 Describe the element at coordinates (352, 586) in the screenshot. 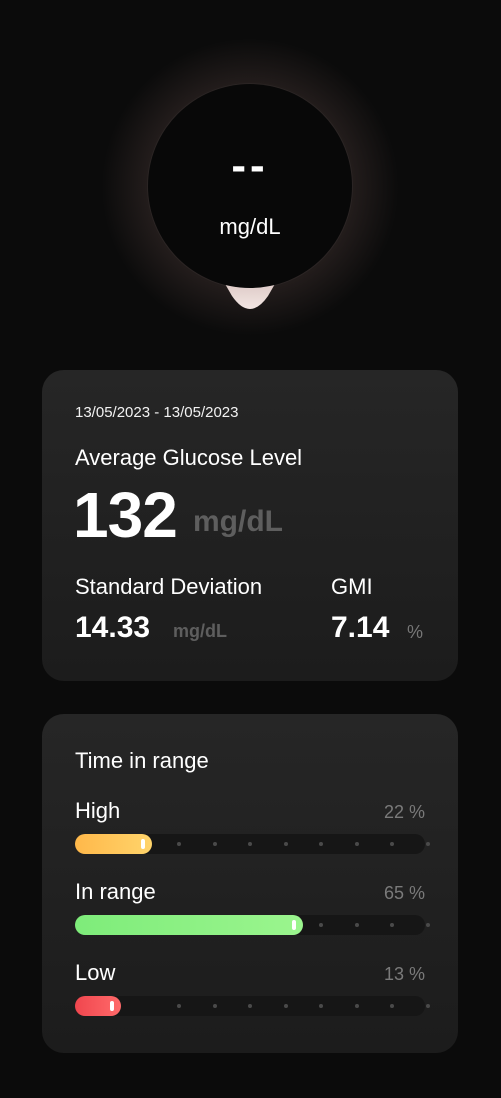

I see `gmi-label: GMI` at that location.